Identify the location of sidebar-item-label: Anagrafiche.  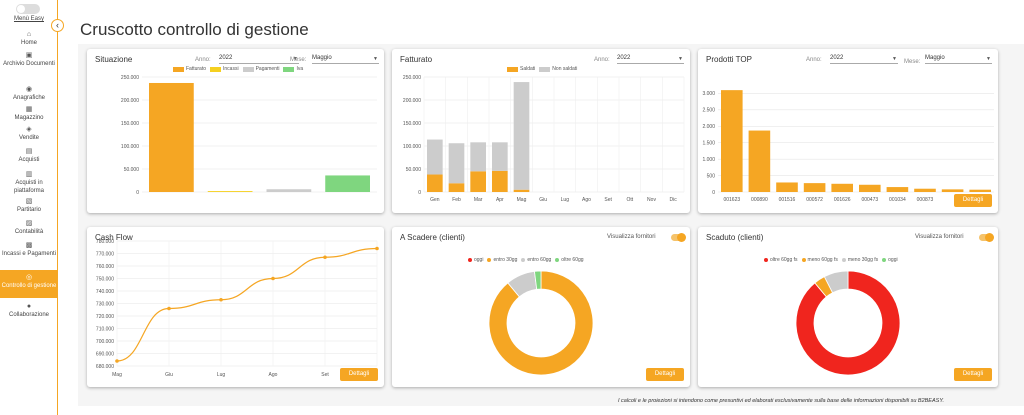
(29, 98).